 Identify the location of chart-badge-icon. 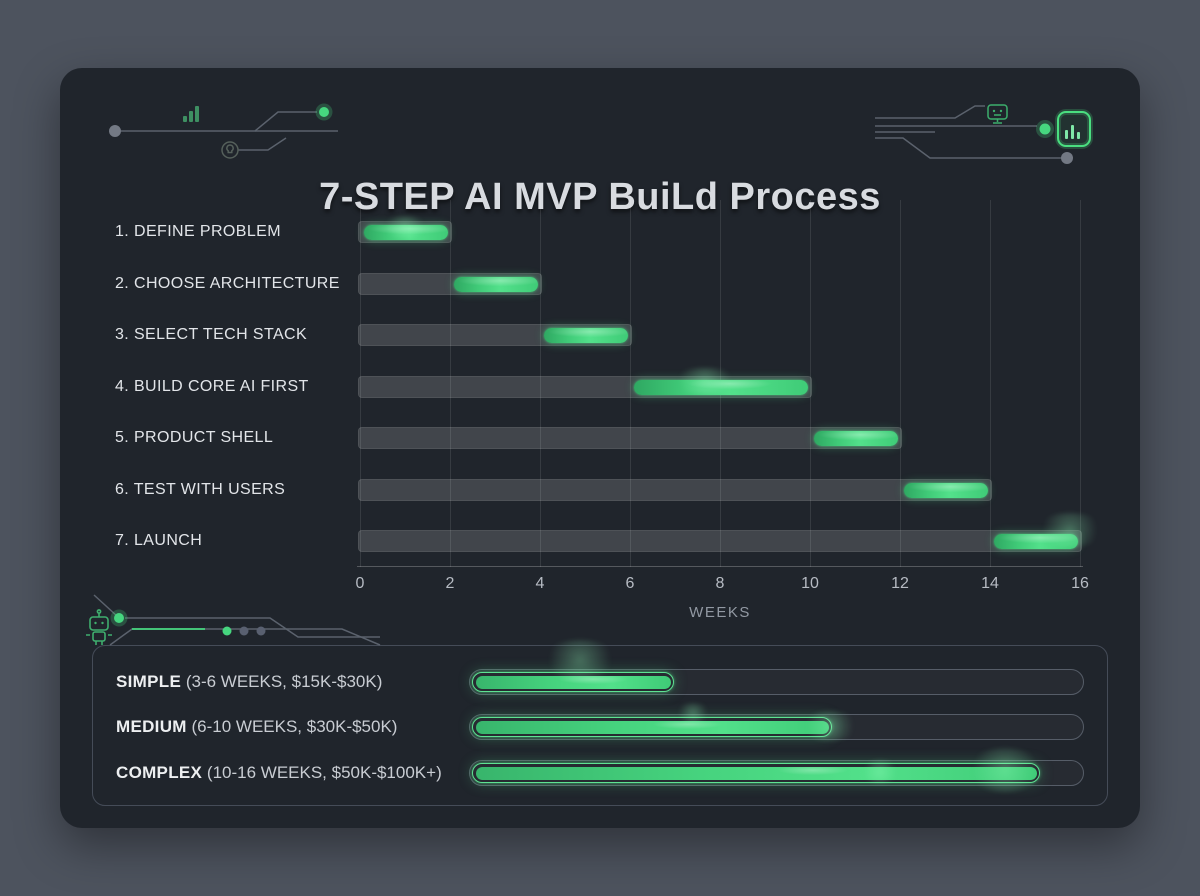
(1074, 129).